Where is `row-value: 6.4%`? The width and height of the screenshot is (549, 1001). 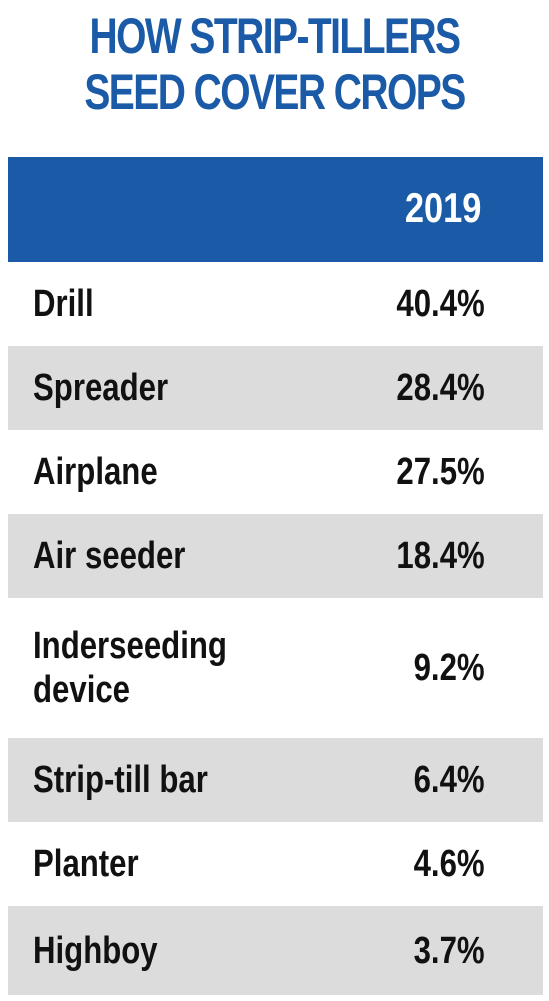 row-value: 6.4% is located at coordinates (449, 780).